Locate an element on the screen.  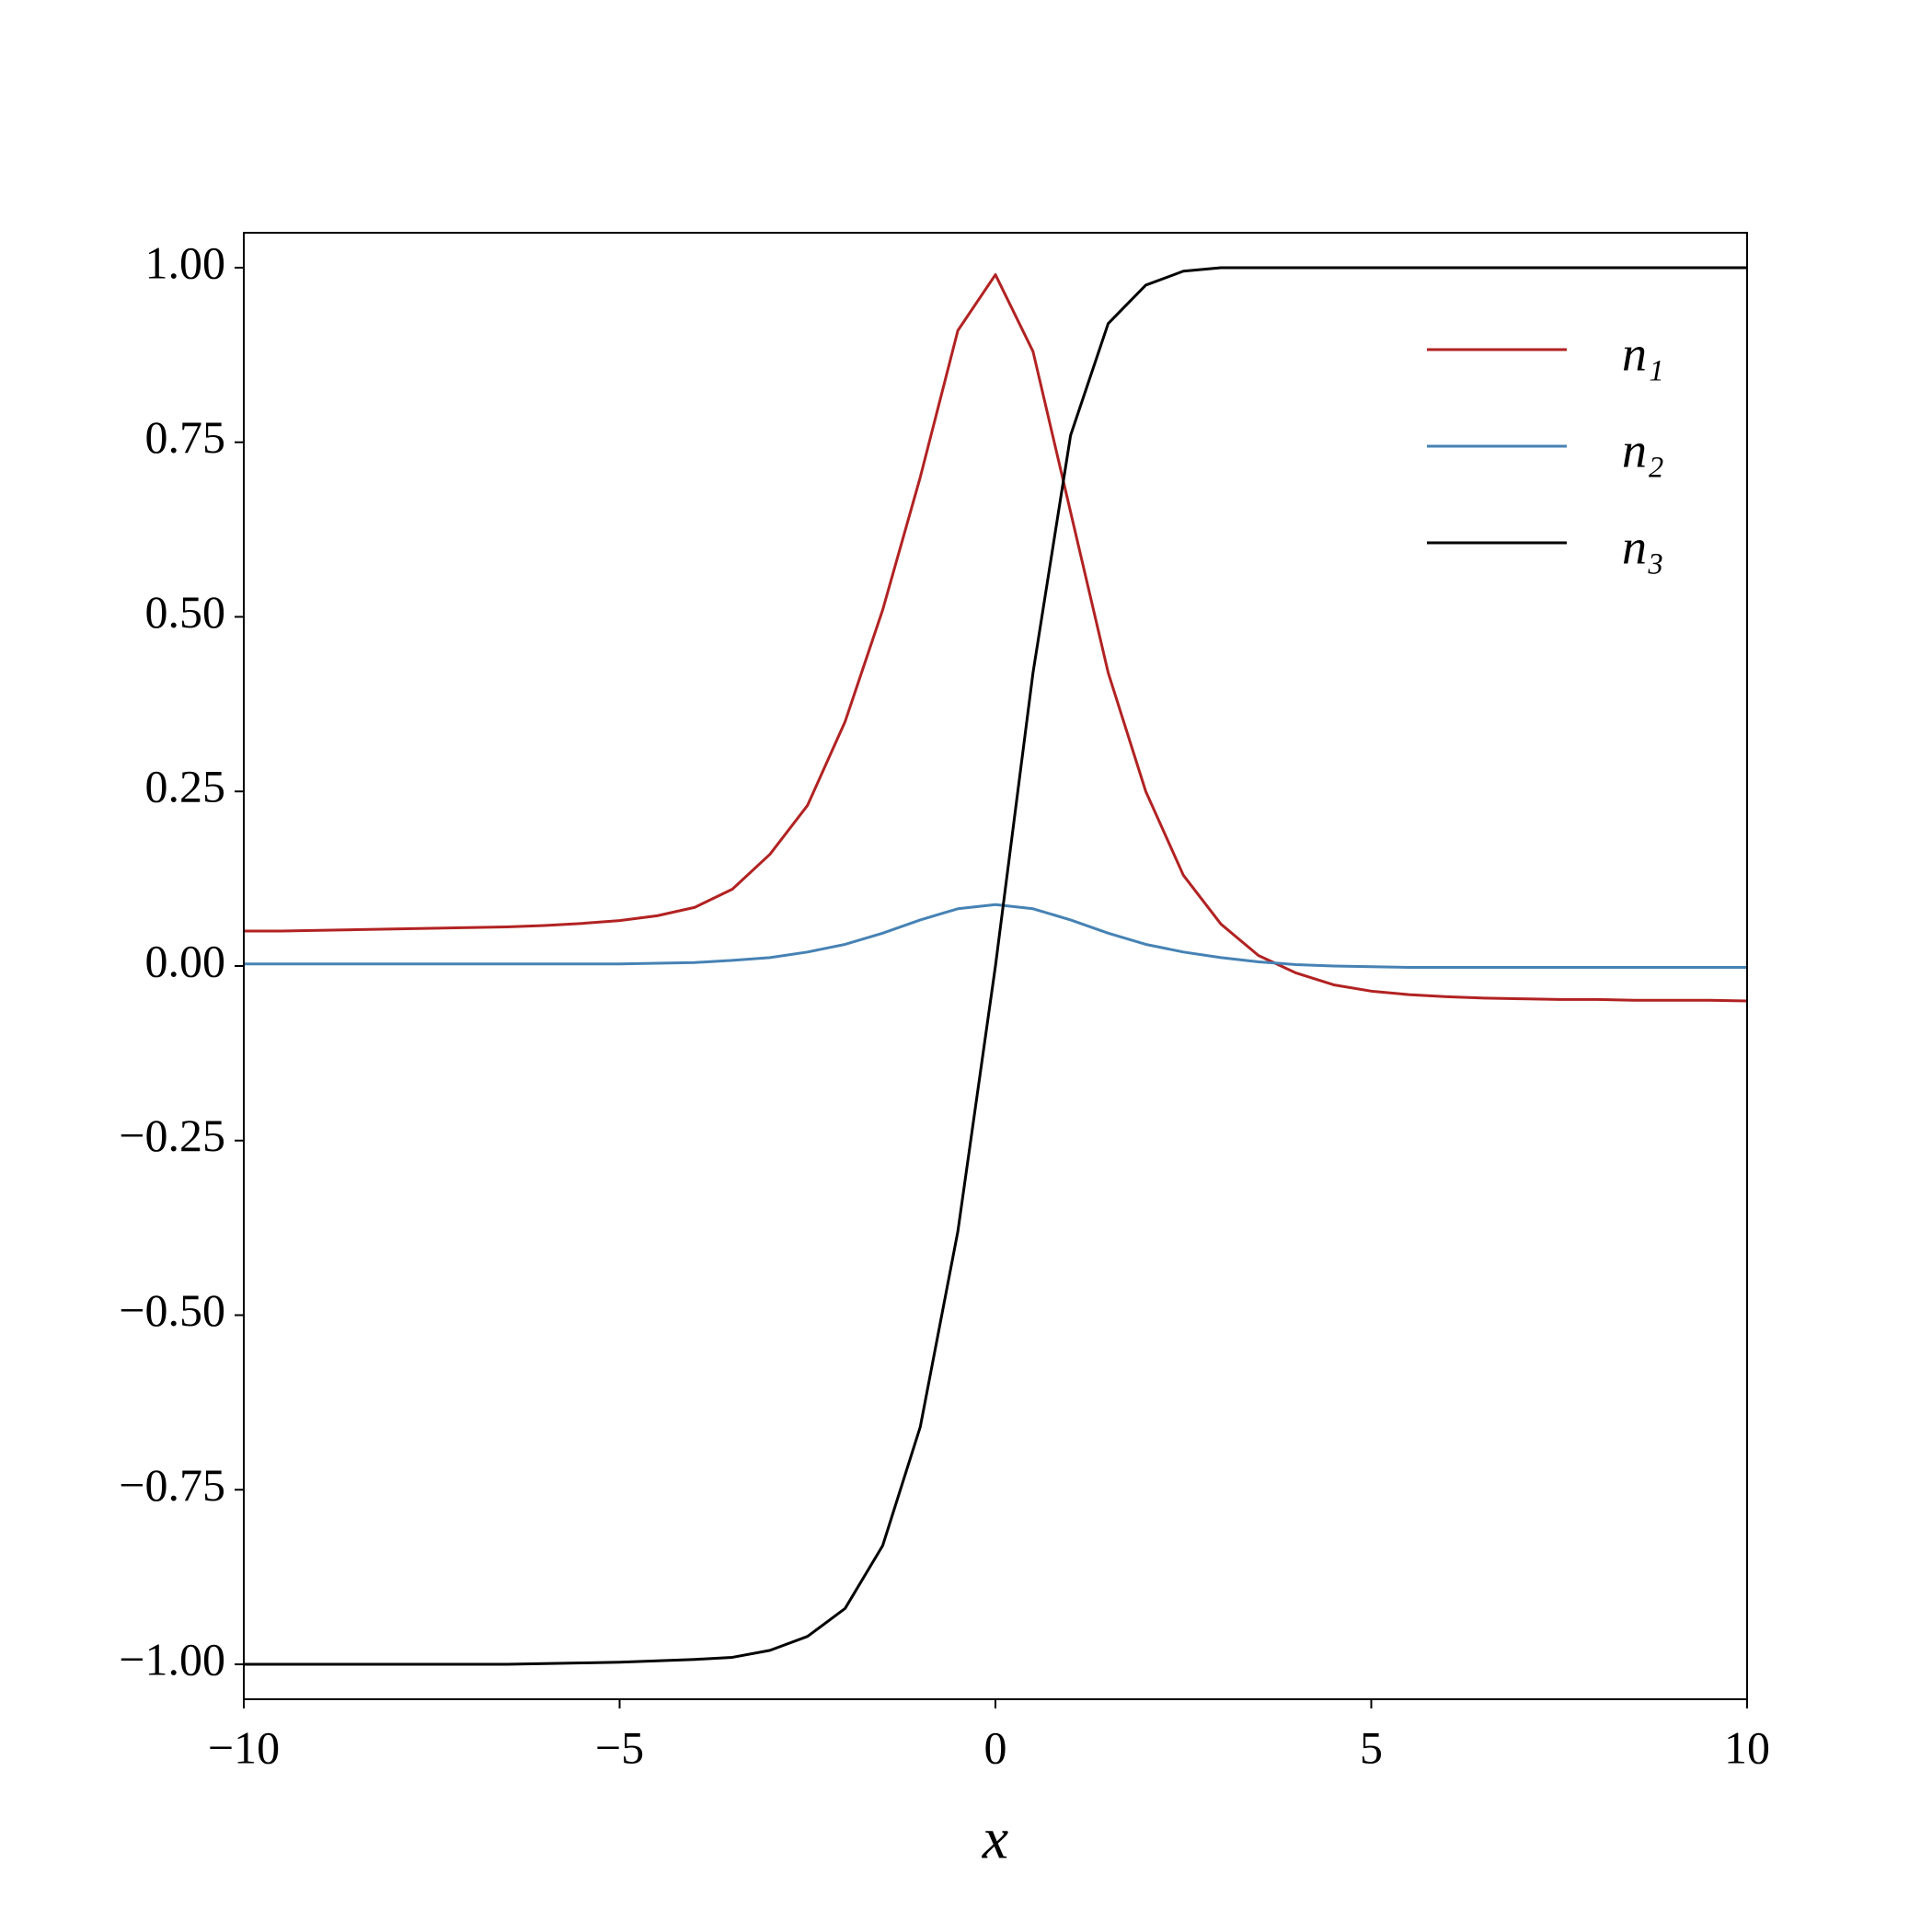
x-axis-label: x is located at coordinates (995, 1838).